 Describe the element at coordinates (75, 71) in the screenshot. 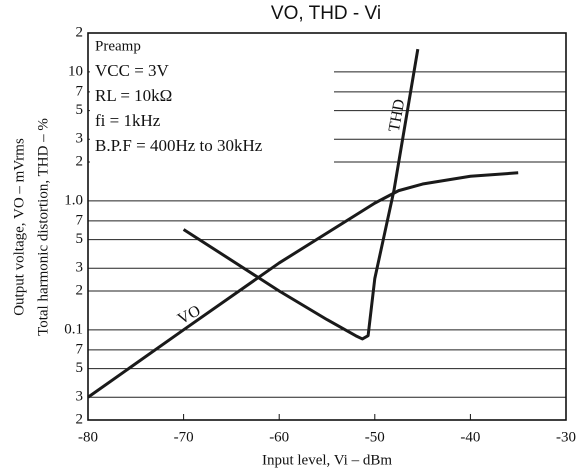

I see `y-tick-label: 10` at that location.